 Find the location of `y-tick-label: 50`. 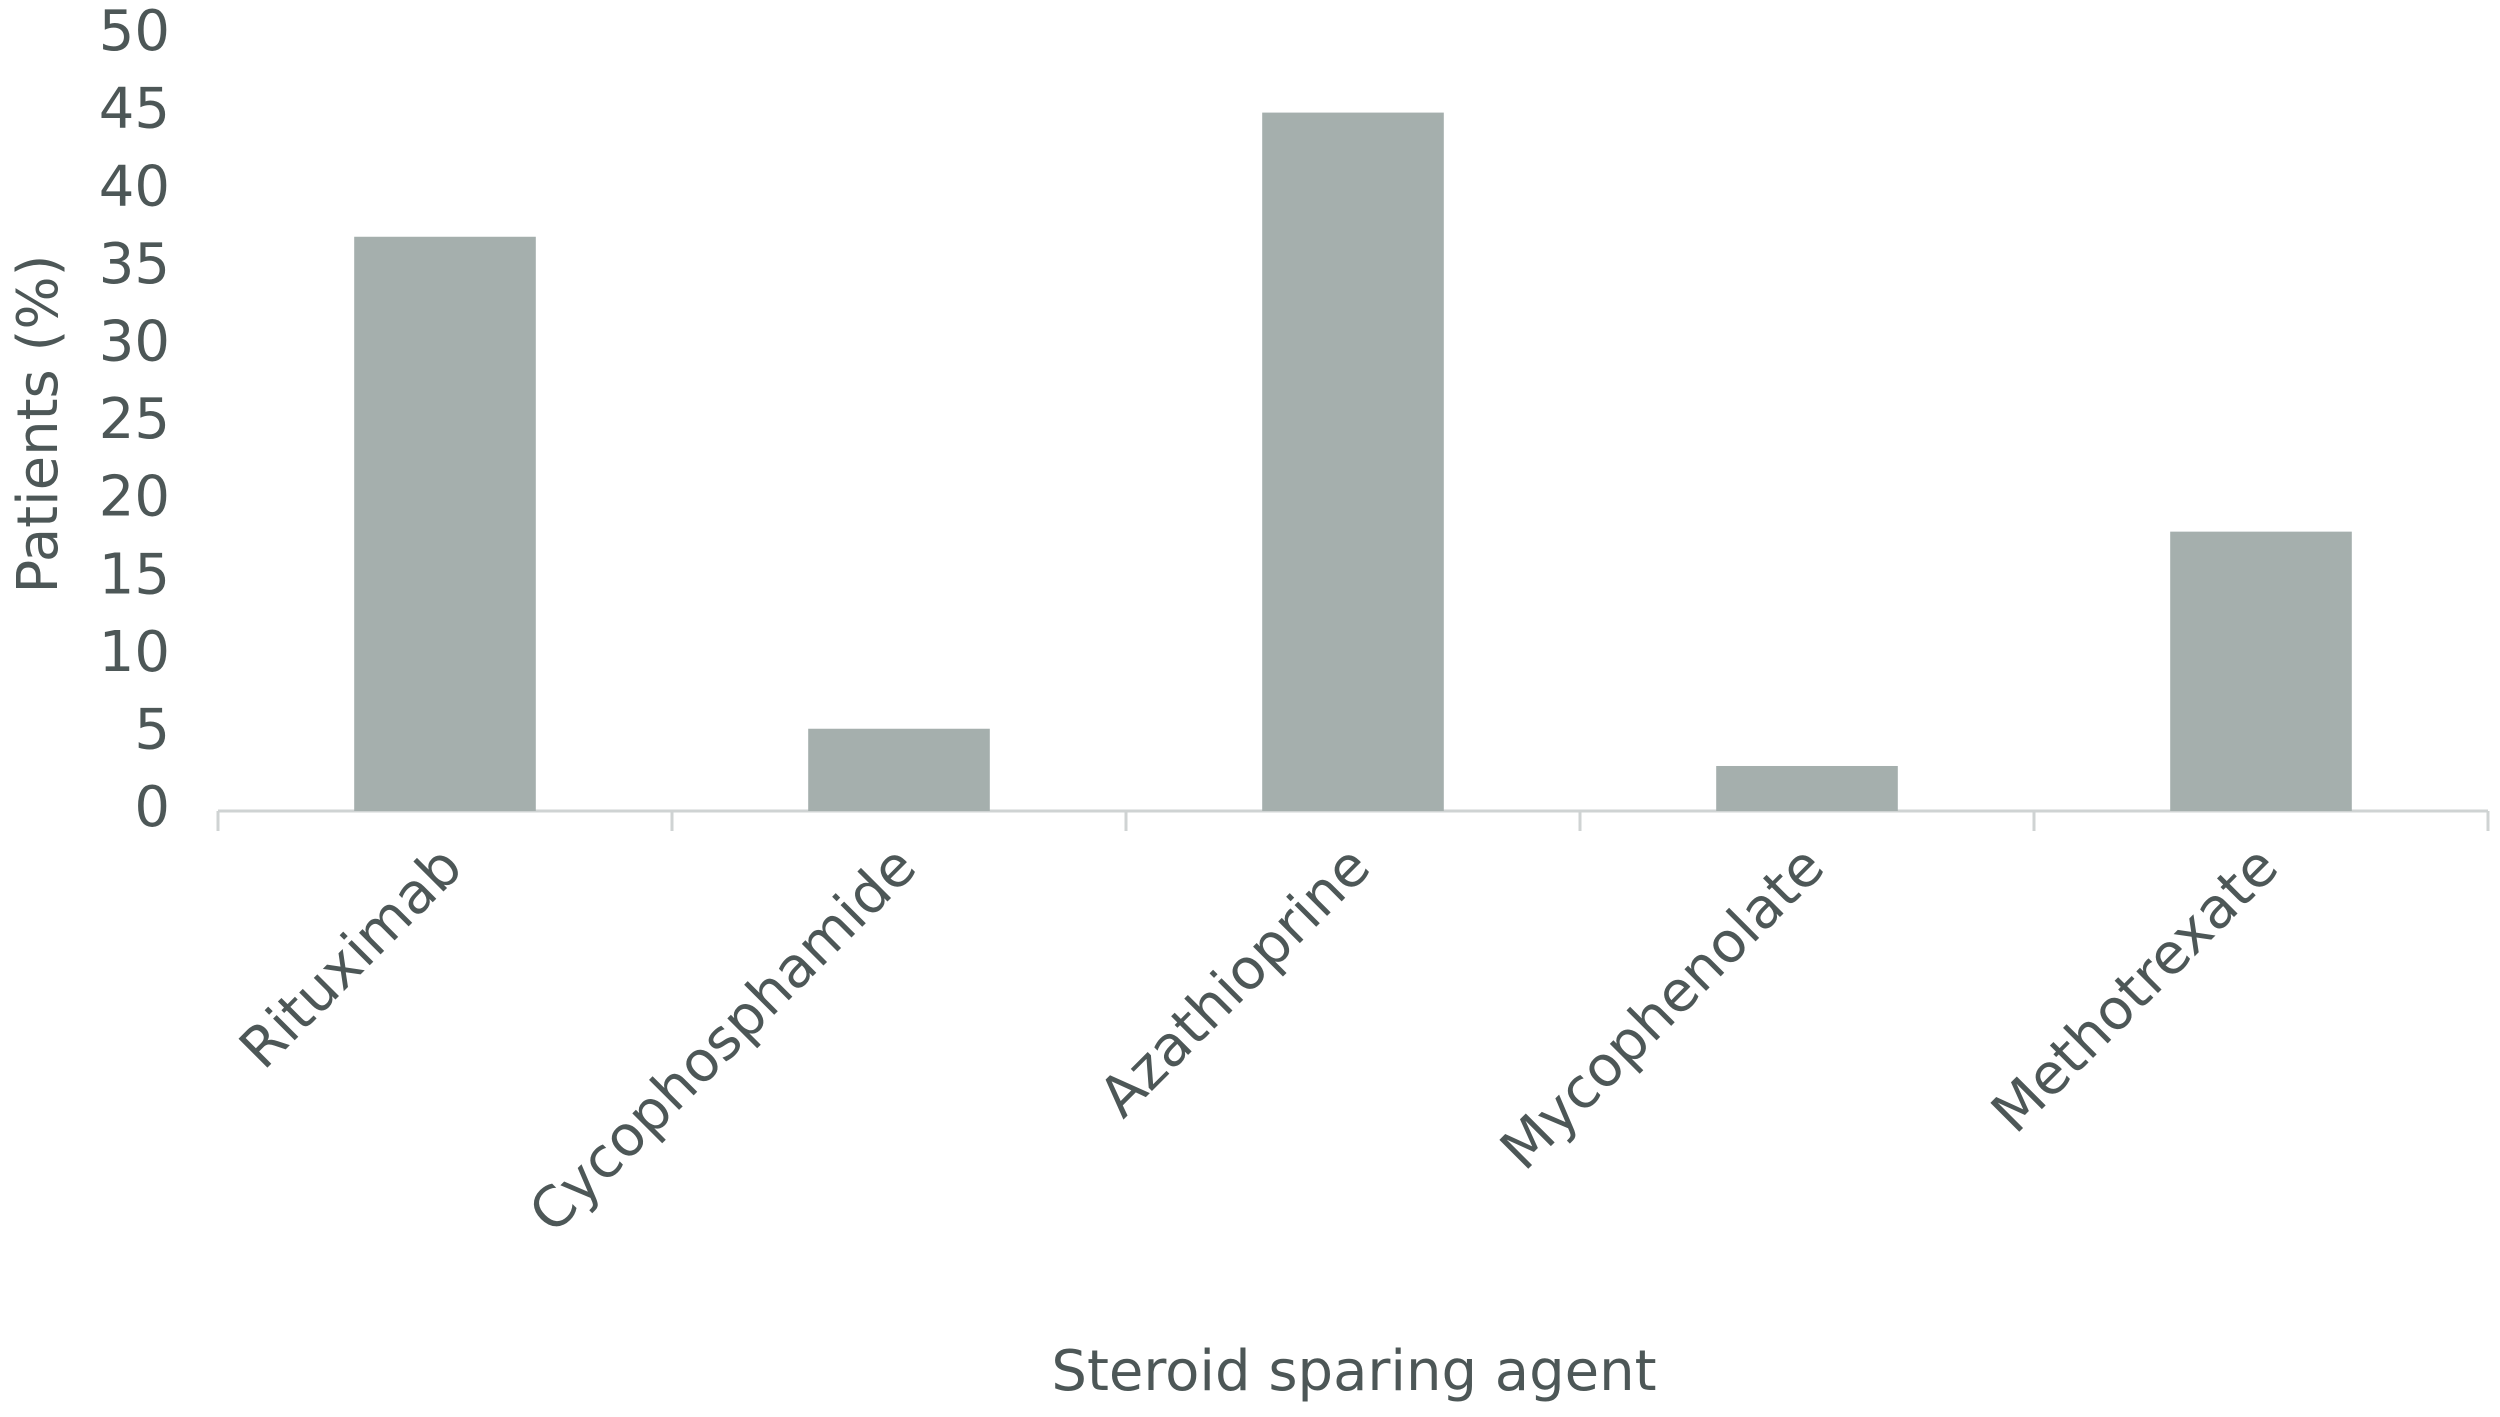

y-tick-label: 50 is located at coordinates (134, 32).